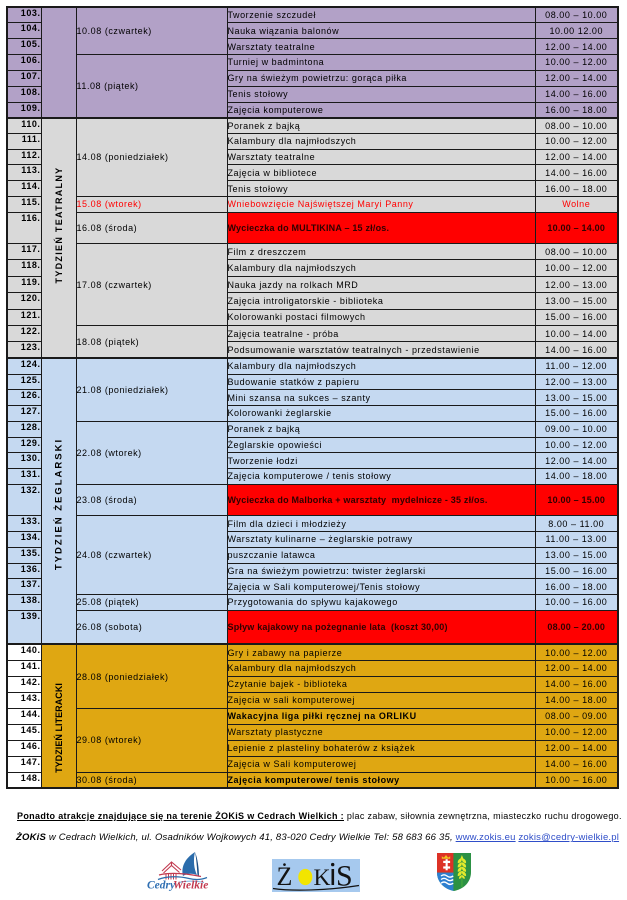 The image size is (627, 900). Describe the element at coordinates (284, 875) in the screenshot. I see `svg-text: Ż` at that location.